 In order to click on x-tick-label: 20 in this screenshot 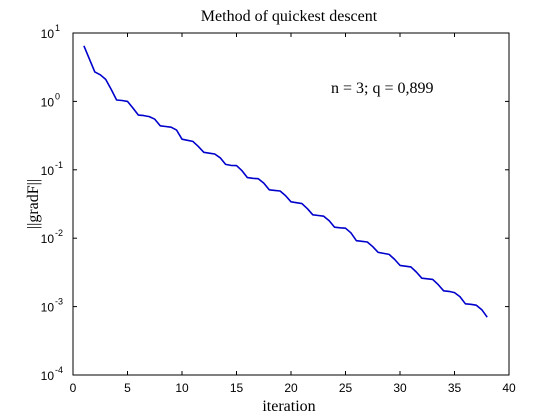, I will do `click(291, 388)`.